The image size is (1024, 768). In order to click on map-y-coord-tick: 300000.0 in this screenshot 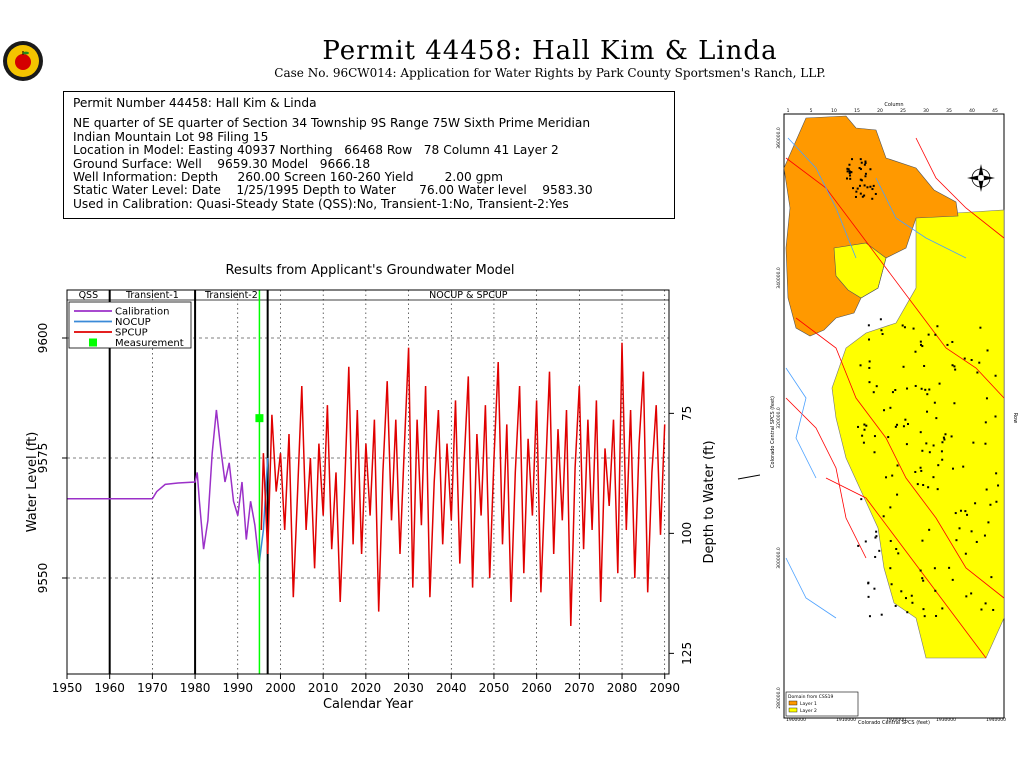, I will do `click(779, 558)`.